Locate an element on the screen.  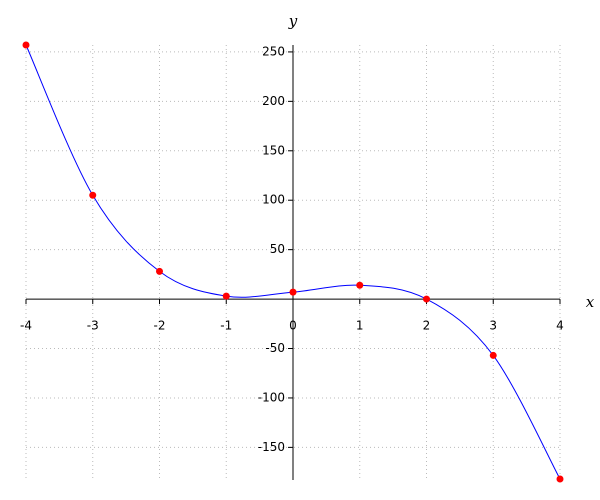
y-axis-label: y is located at coordinates (293, 21).